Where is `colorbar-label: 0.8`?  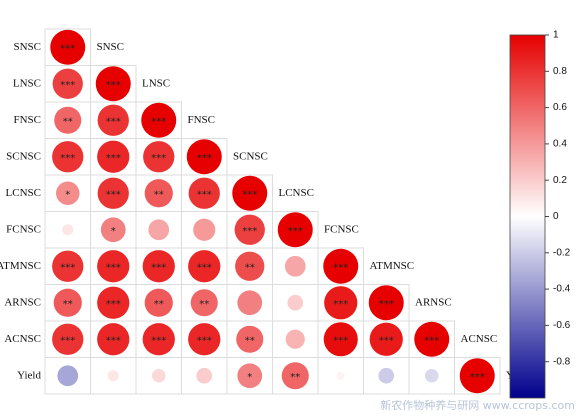
colorbar-label: 0.8 is located at coordinates (560, 71).